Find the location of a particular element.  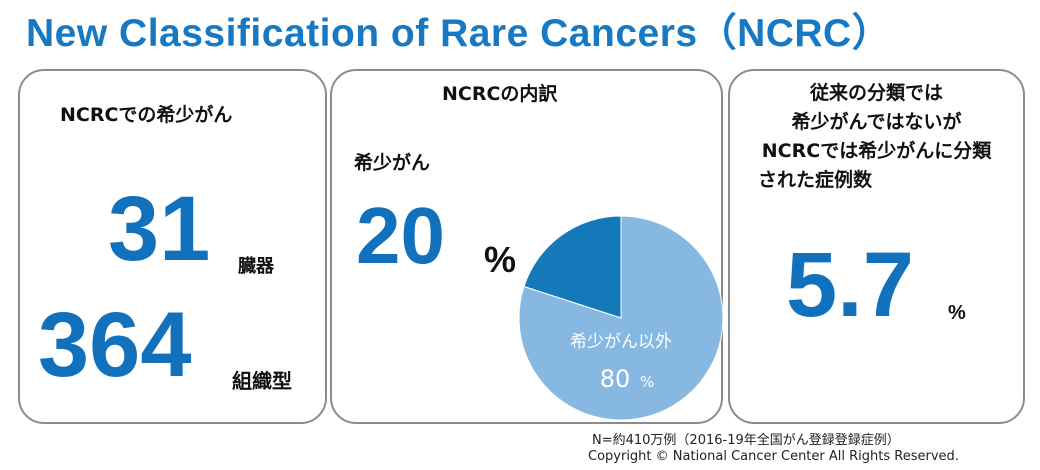

panel-heading: NCRCでの希少がん is located at coordinates (146, 115).